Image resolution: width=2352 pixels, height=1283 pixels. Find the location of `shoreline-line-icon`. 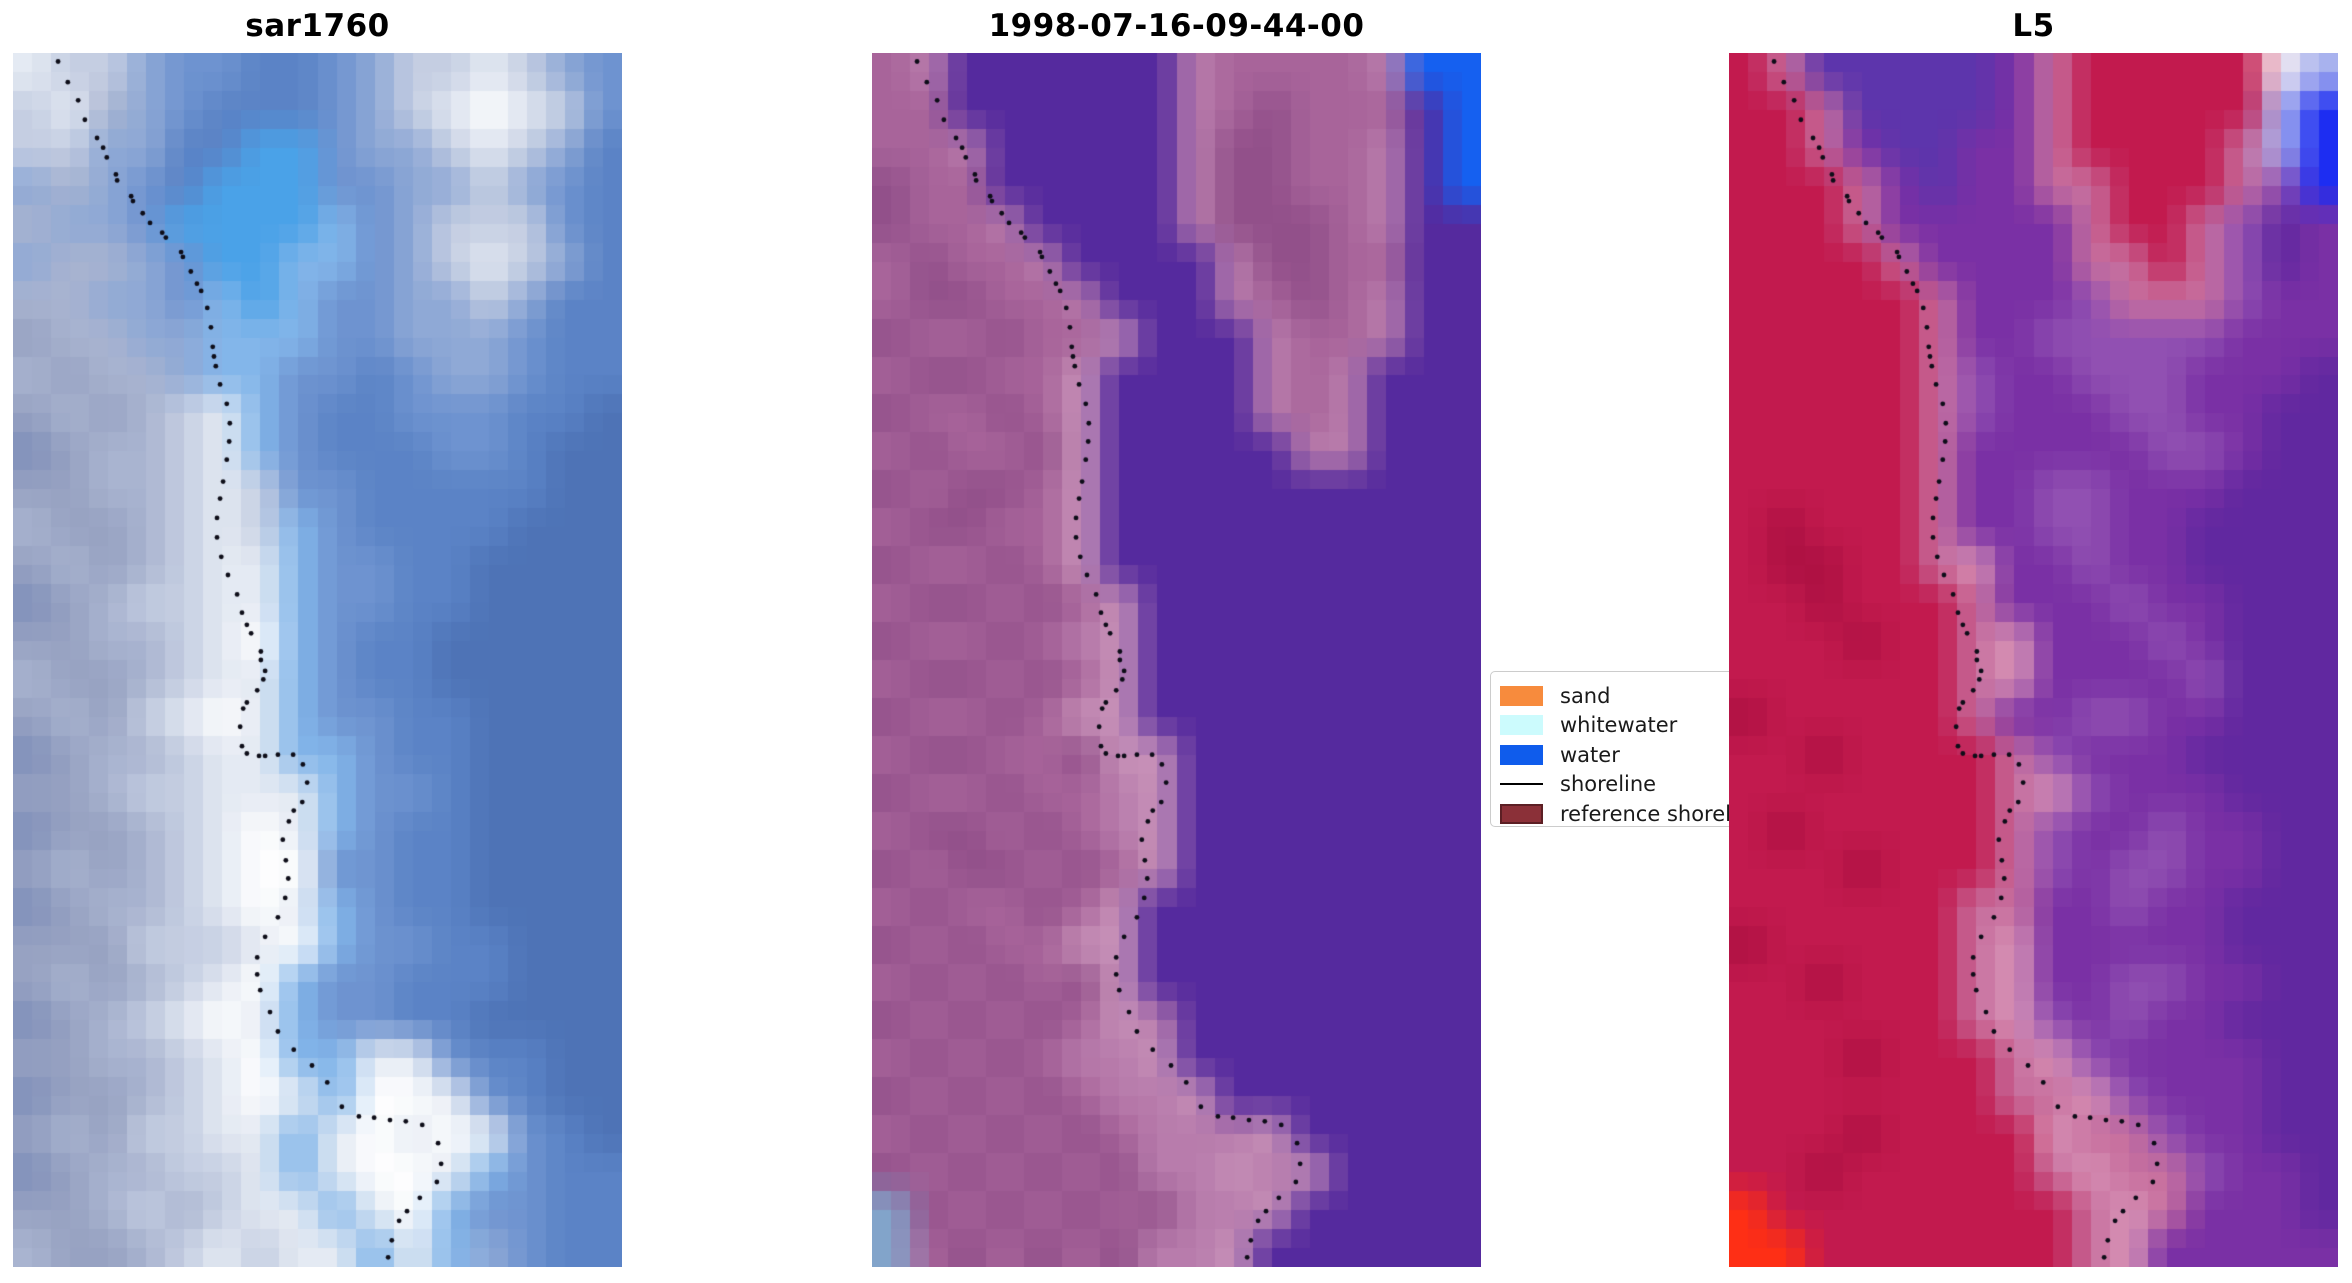

shoreline-line-icon is located at coordinates (1521, 784).